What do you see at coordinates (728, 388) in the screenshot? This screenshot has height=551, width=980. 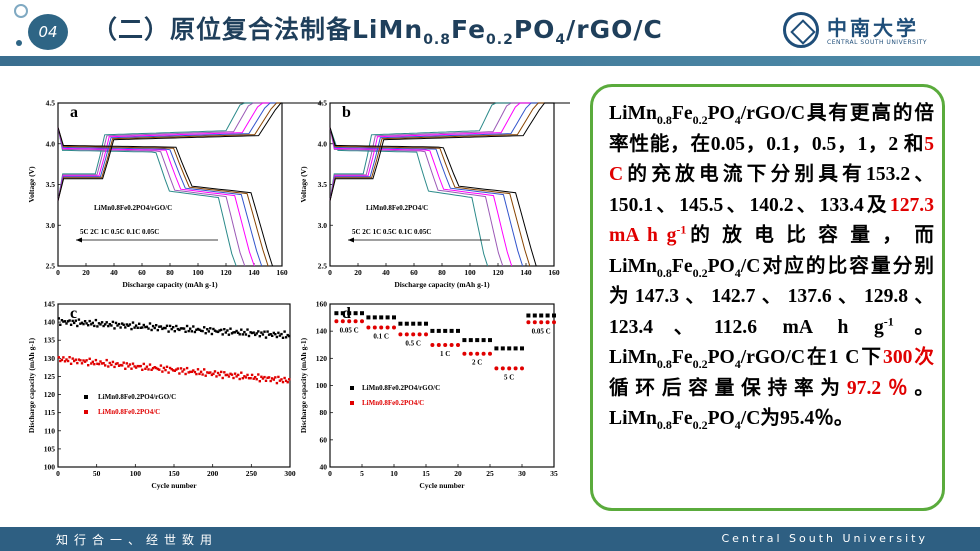 I see `text-segment: 循环后容量保持率为` at bounding box center [728, 388].